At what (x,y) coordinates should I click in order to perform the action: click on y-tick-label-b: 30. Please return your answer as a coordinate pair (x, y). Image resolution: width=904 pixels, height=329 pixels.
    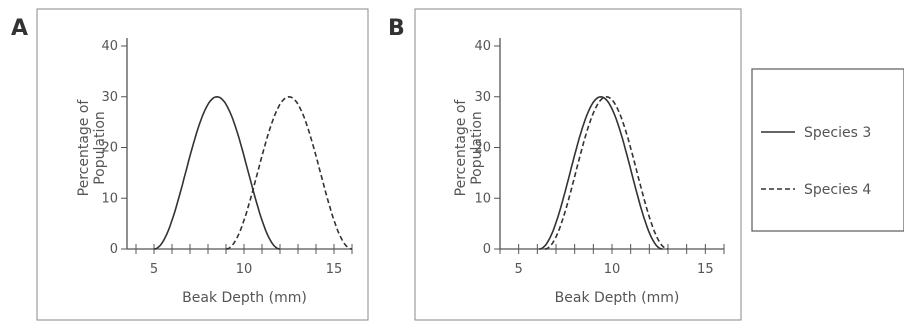
    Looking at the image, I should click on (482, 97).